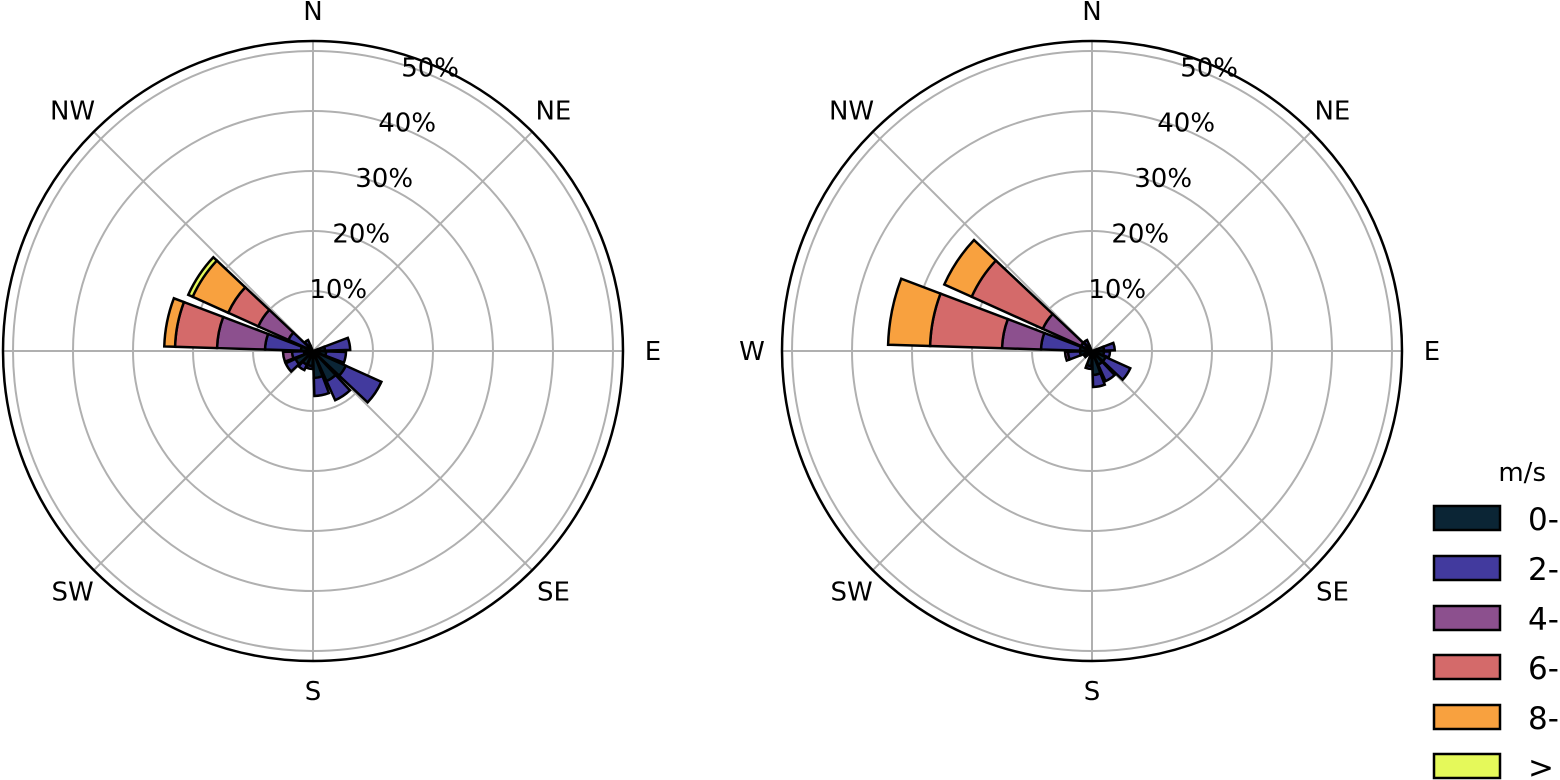 The height and width of the screenshot is (780, 1560). I want to click on legend-item: 4-, so click(1495, 620).